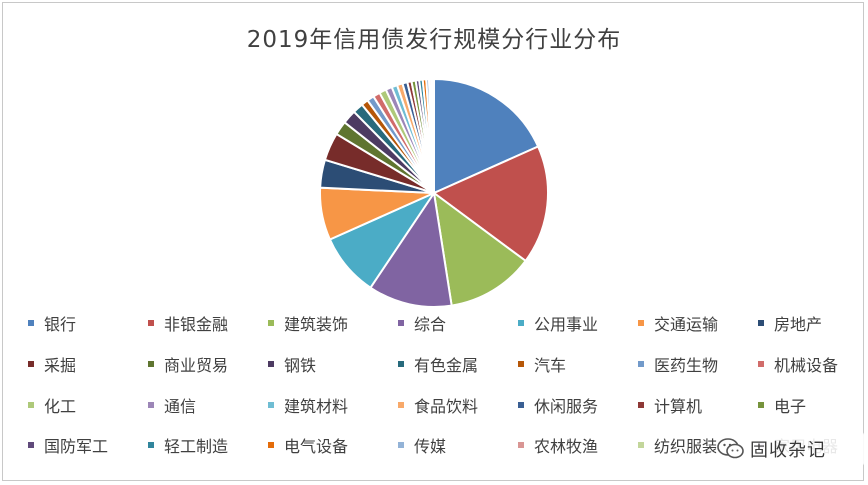 This screenshot has width=868, height=485. I want to click on legend-label: 房地产, so click(798, 324).